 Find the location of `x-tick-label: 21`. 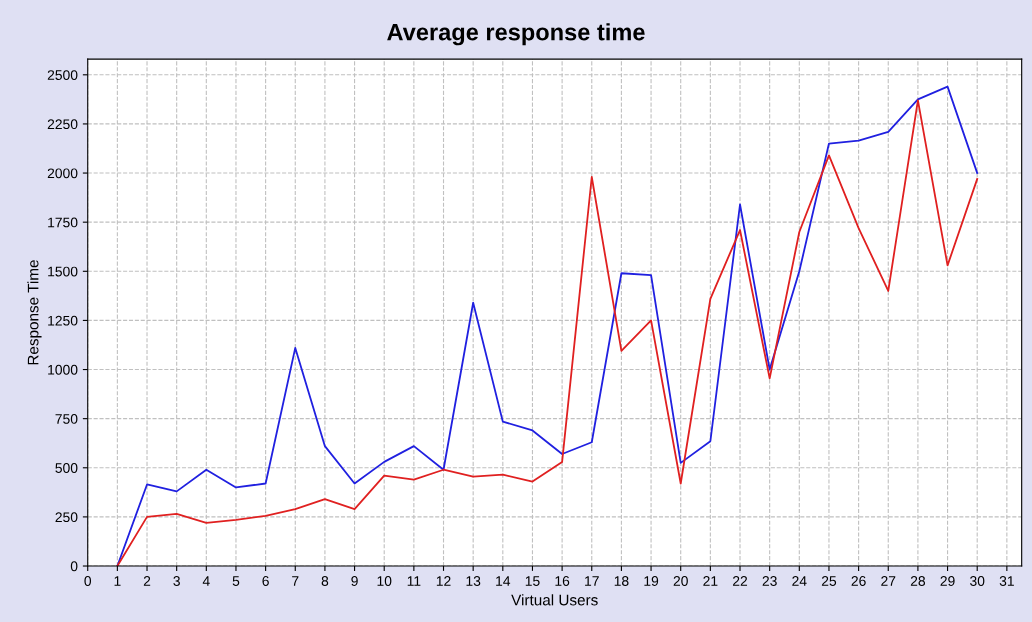

x-tick-label: 21 is located at coordinates (710, 581).